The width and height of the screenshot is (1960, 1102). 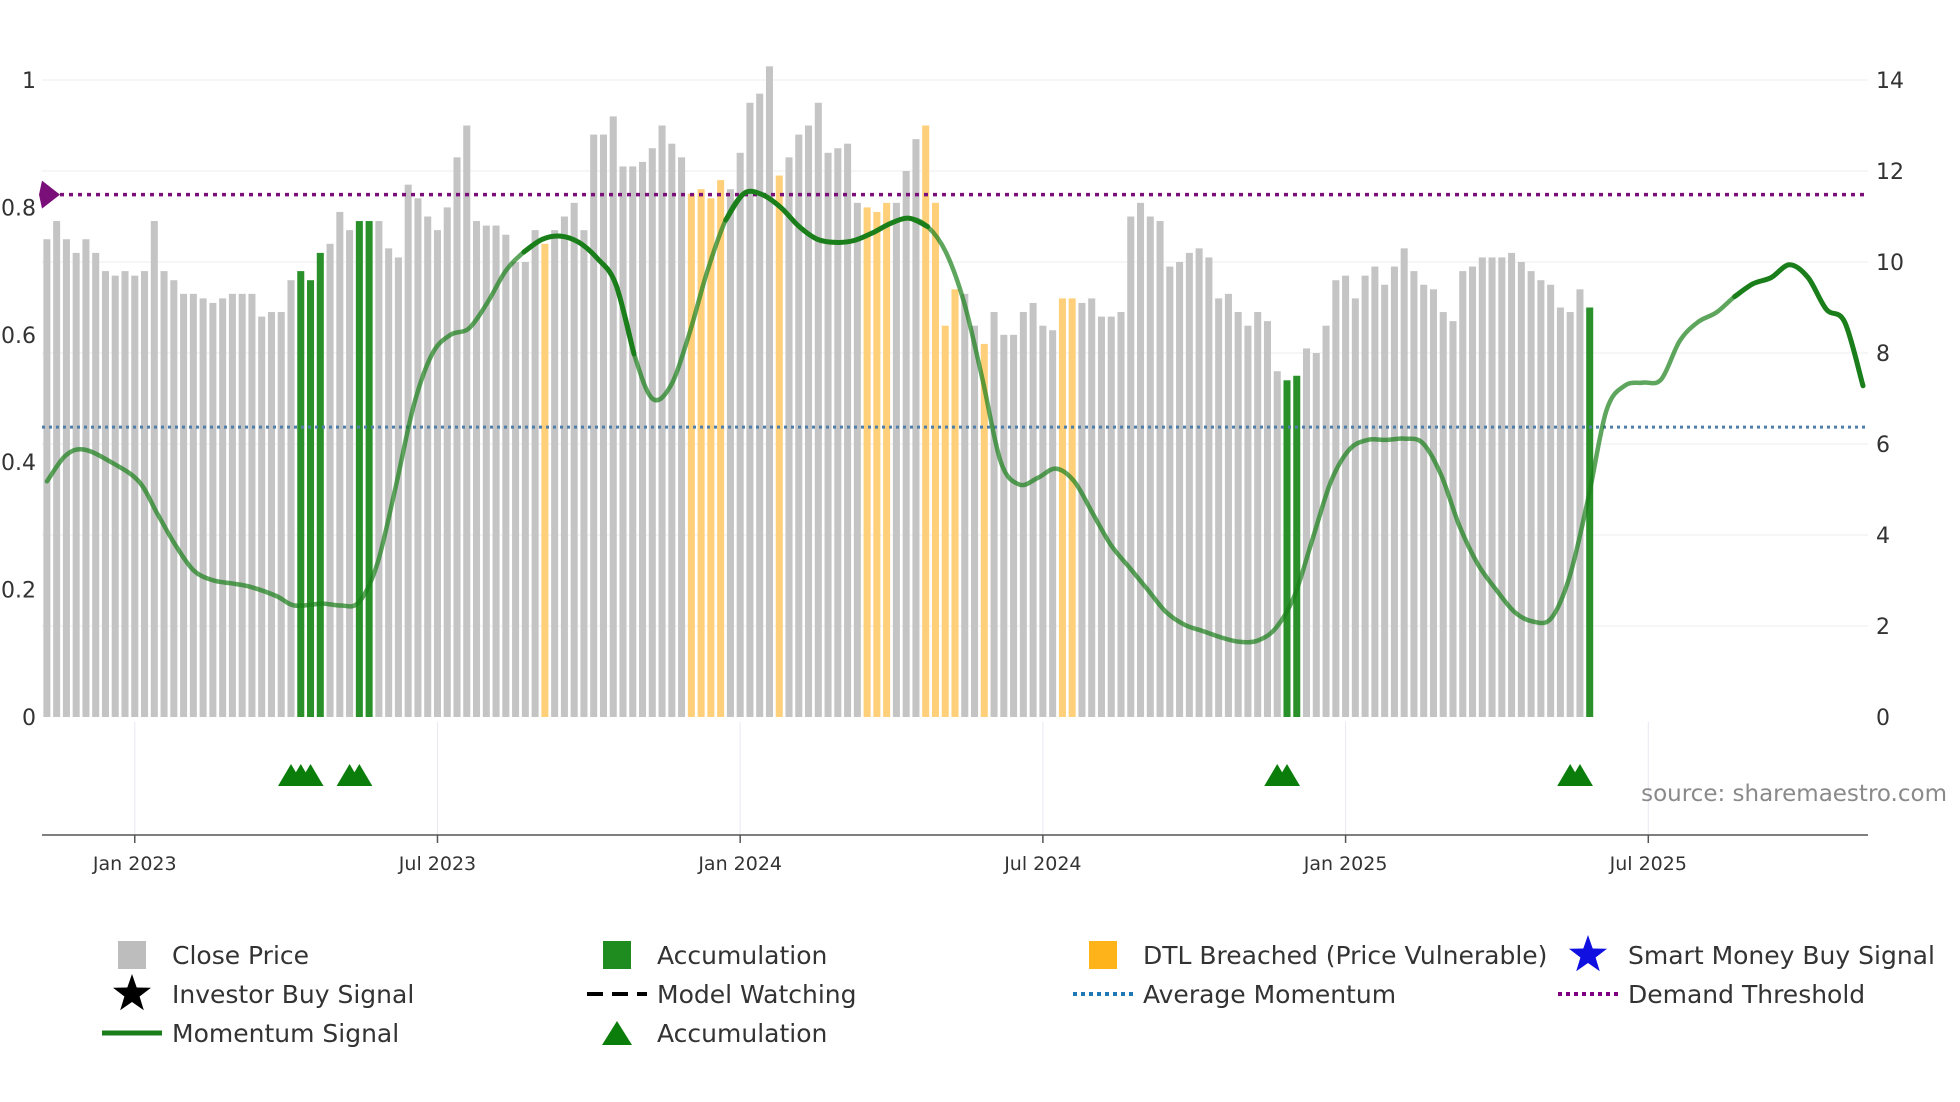 What do you see at coordinates (29, 718) in the screenshot?
I see `left-tick-label: 0` at bounding box center [29, 718].